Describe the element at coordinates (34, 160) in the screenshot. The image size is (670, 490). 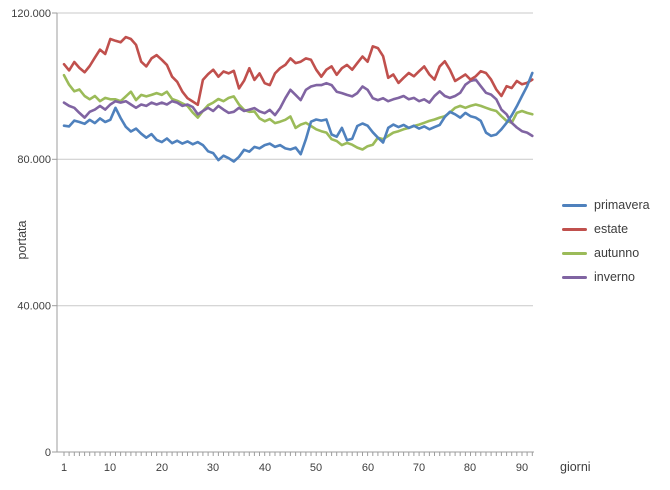
I see `y-tick-label-80000: 80.000` at that location.